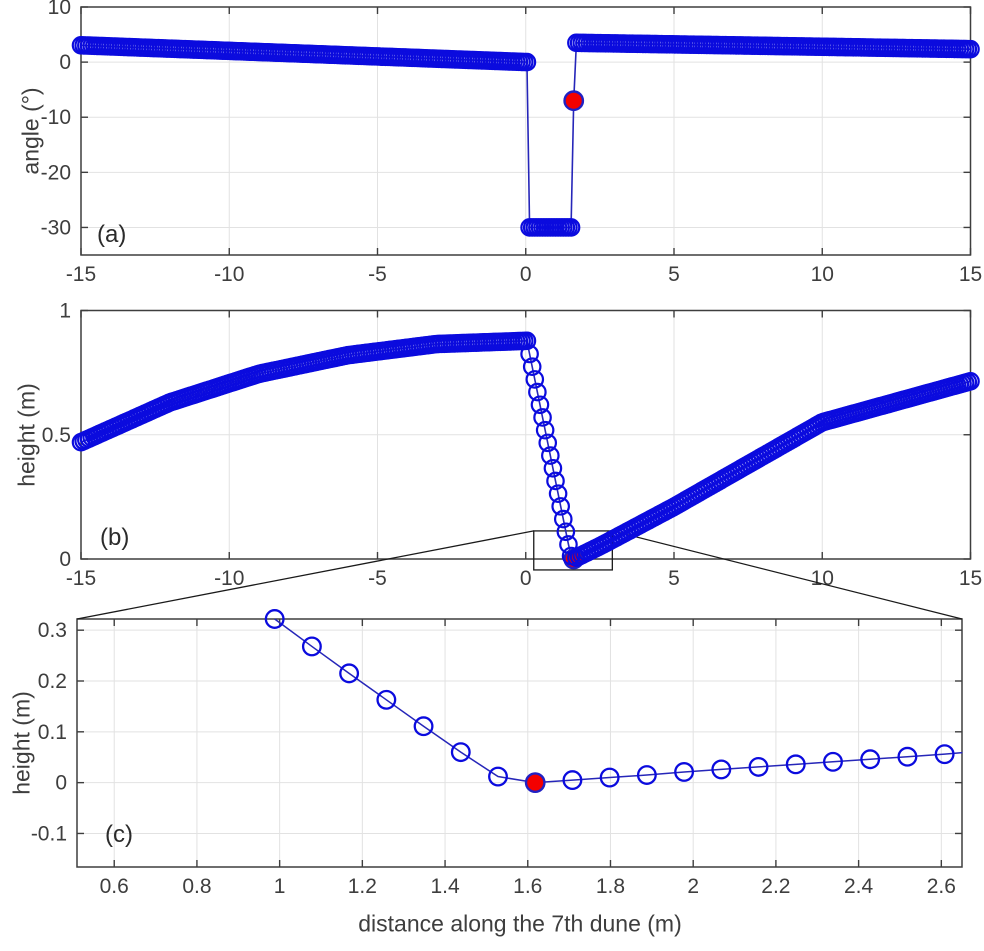  What do you see at coordinates (65, 311) in the screenshot?
I see `y-tick-label: 1` at bounding box center [65, 311].